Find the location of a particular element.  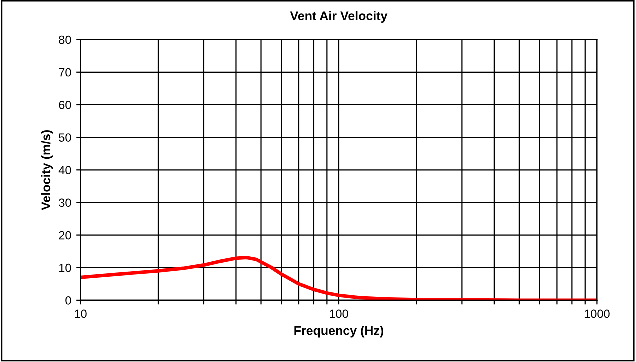

y-tick-label: 10 is located at coordinates (66, 268).